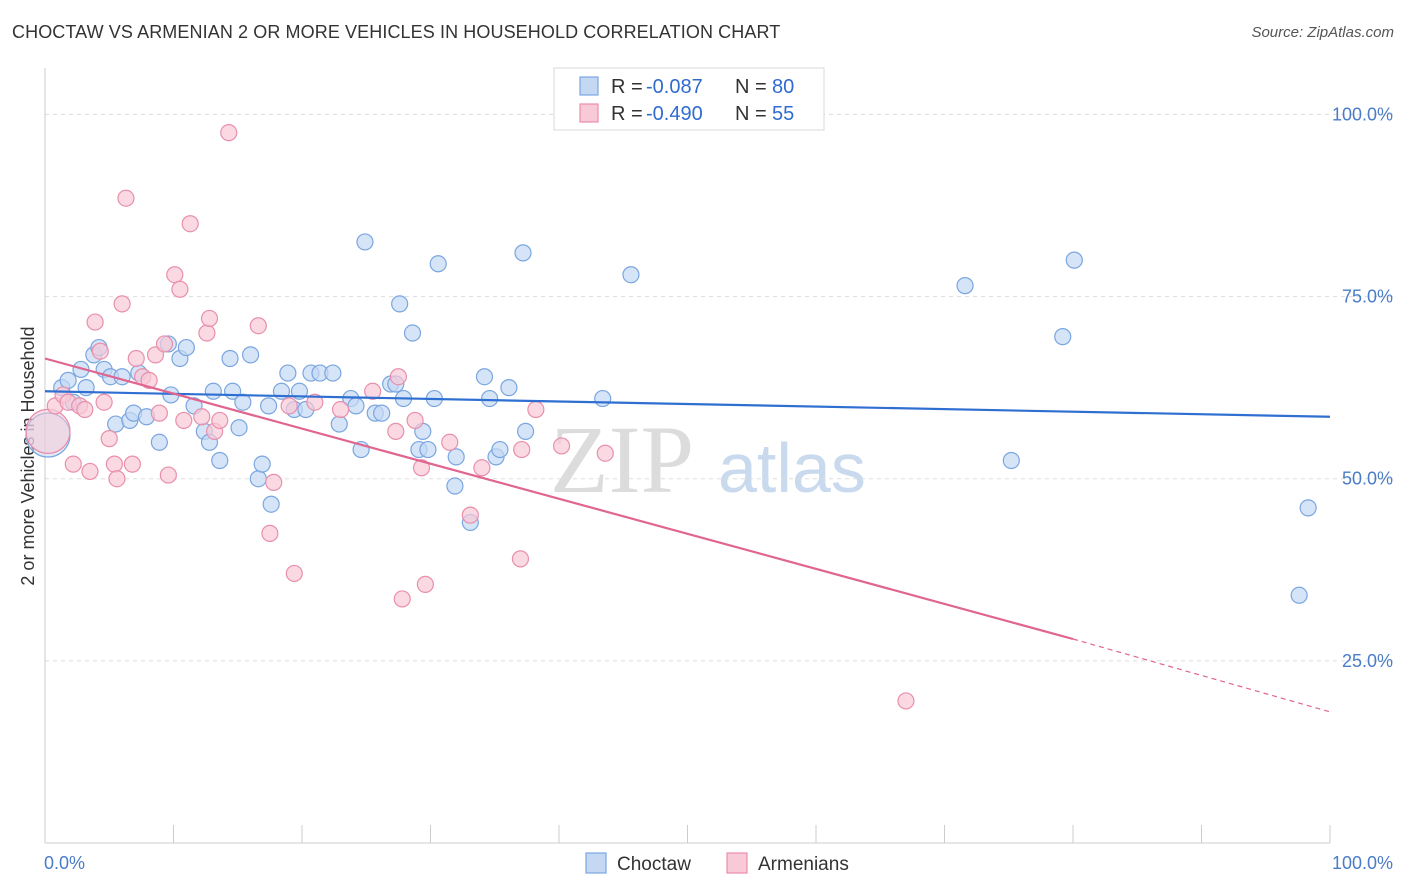 The width and height of the screenshot is (1406, 892). Describe the element at coordinates (1362, 387) in the screenshot. I see `y-tick-labels: 100.0% 75.0% 50.0% 25.0%` at that location.